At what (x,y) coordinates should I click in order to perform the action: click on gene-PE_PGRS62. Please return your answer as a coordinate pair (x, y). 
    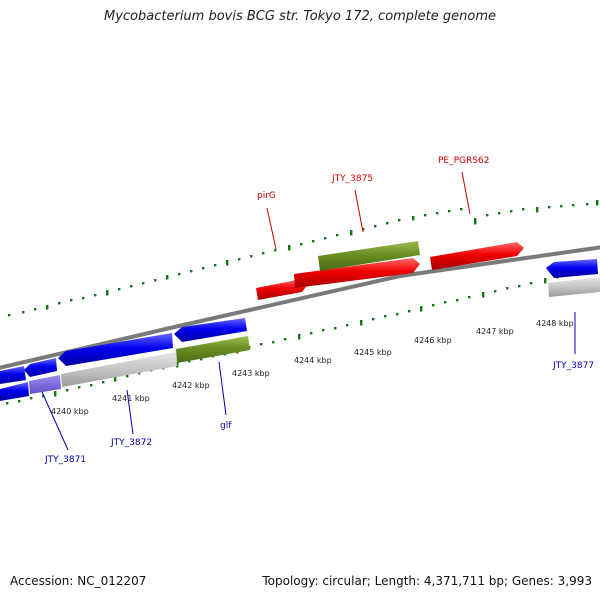
    Looking at the image, I should click on (477, 256).